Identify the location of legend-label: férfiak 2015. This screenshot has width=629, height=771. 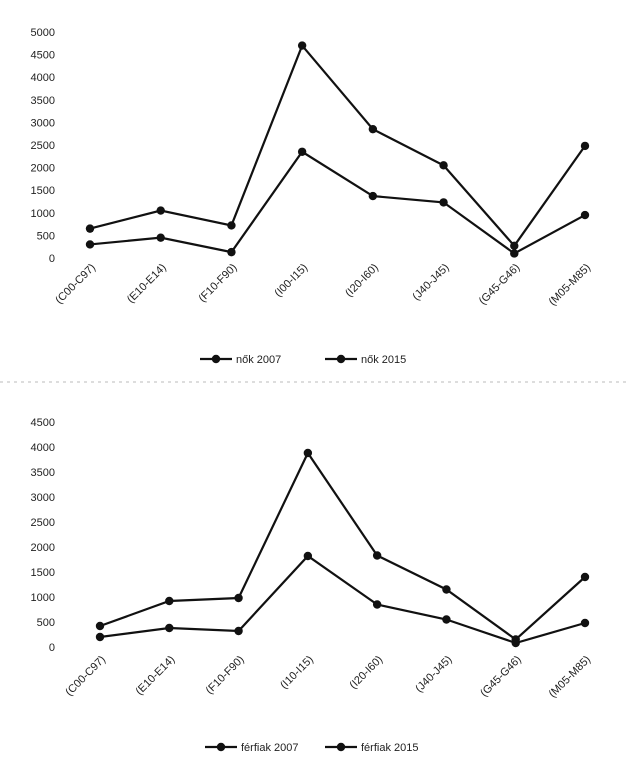
(389, 748).